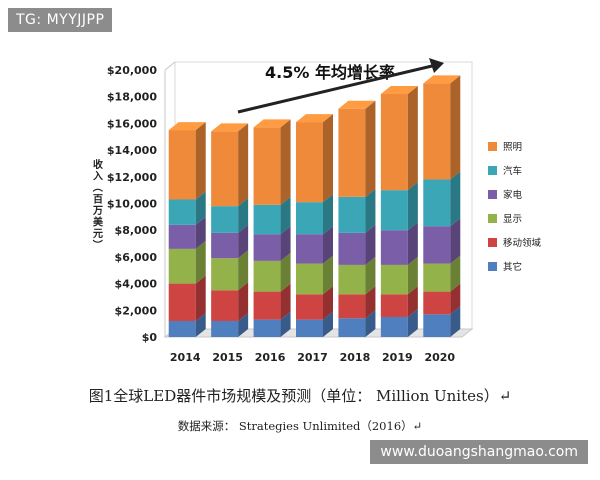 The width and height of the screenshot is (600, 480). I want to click on y-axis-depth-line, so click(170, 66).